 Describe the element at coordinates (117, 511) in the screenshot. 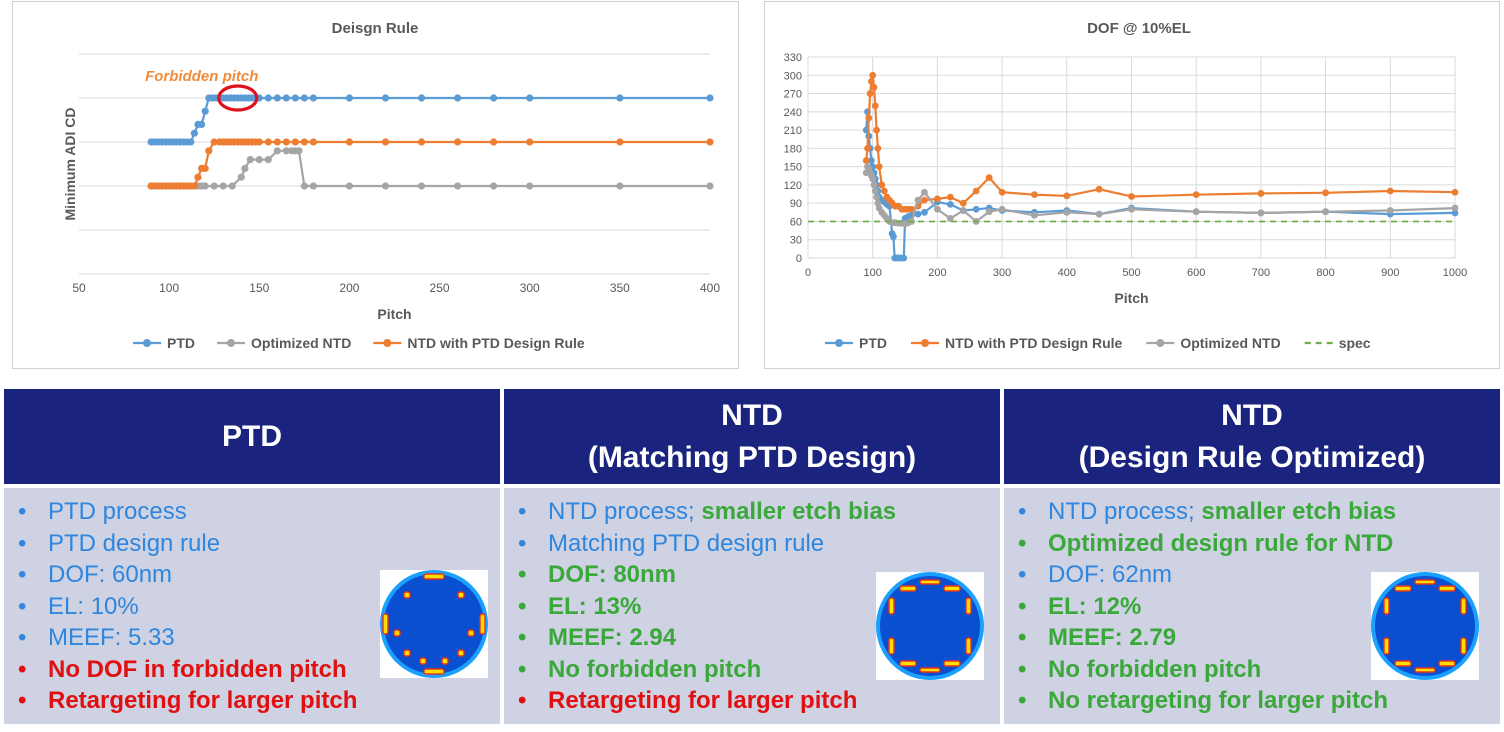

I see `bullet-text: PTD process` at that location.